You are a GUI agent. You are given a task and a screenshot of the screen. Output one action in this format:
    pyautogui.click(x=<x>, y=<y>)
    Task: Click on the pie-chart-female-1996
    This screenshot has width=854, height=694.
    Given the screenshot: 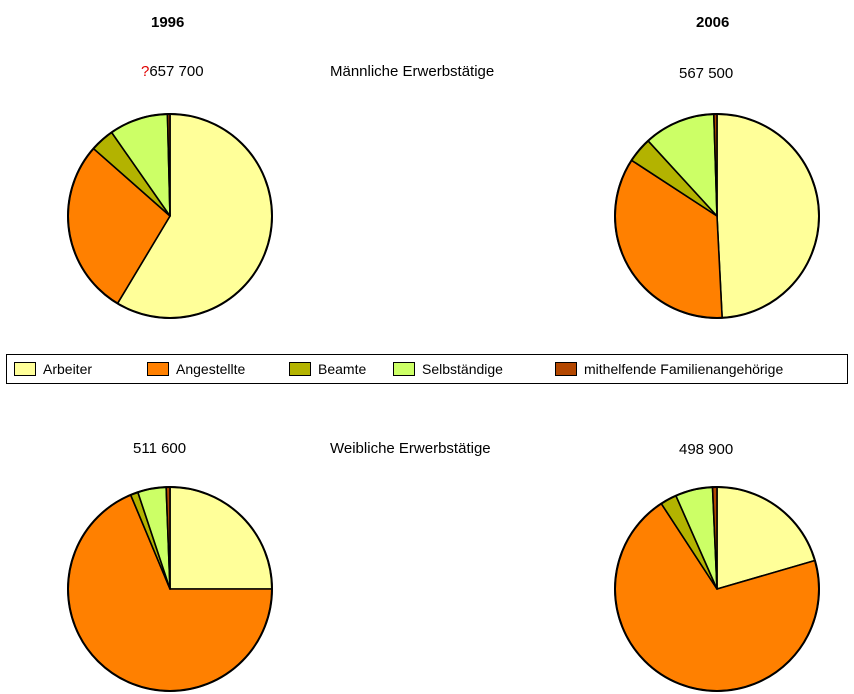 What is the action you would take?
    pyautogui.click(x=170, y=589)
    